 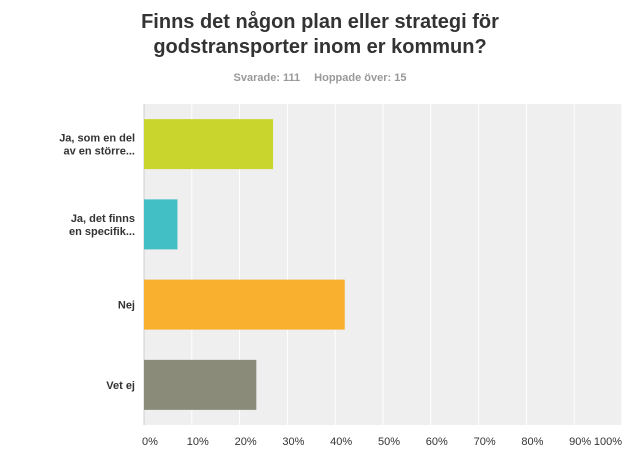 I want to click on x-tick-label: 10%, so click(x=198, y=442).